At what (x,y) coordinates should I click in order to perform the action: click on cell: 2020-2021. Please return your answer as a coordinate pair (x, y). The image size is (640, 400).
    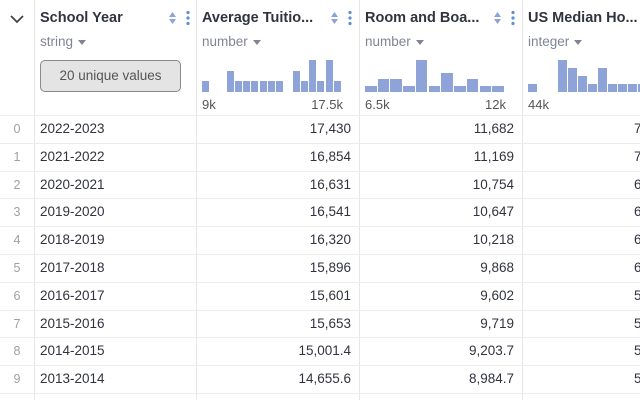
    Looking at the image, I should click on (72, 184).